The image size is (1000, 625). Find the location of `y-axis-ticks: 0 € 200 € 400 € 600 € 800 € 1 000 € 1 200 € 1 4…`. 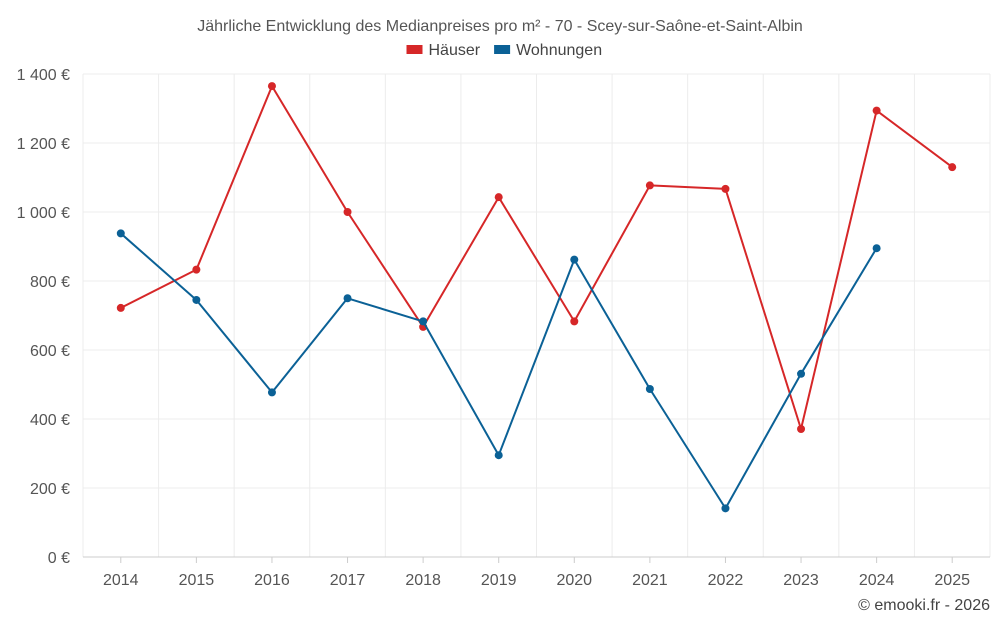

y-axis-ticks: 0 € 200 € 400 € 600 € 800 € 1 000 € 1 200 € 1 4… is located at coordinates (43, 317).